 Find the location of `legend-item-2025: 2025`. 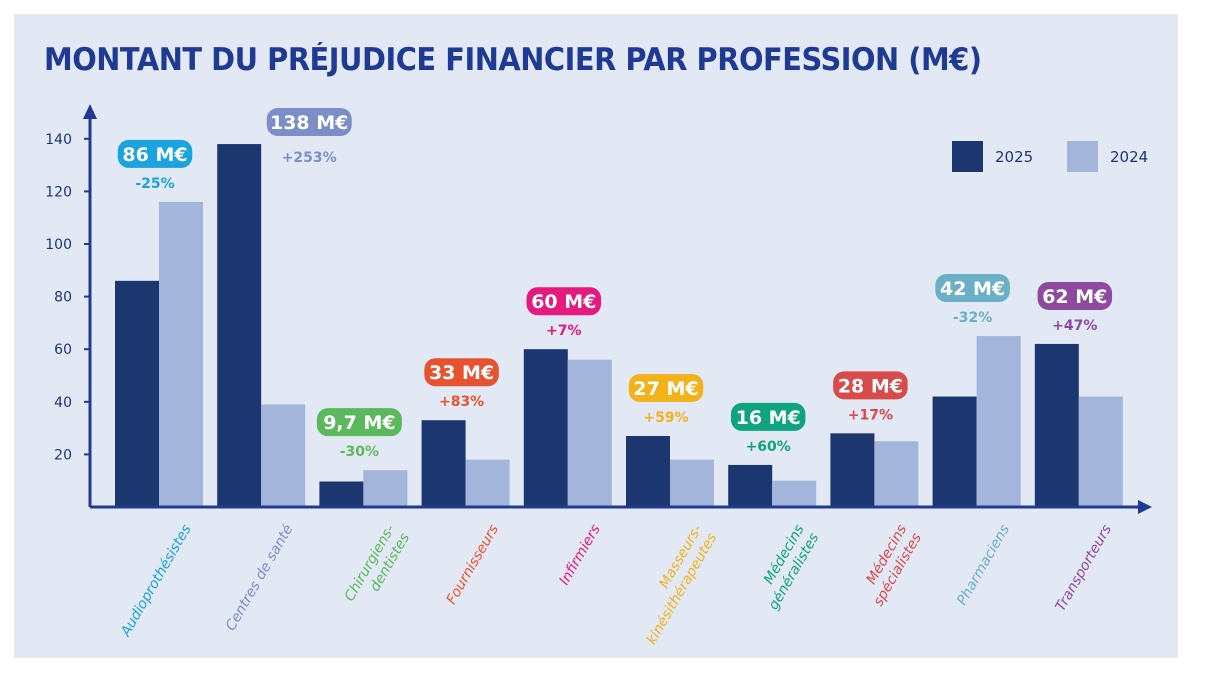

legend-item-2025: 2025 is located at coordinates (992, 156).